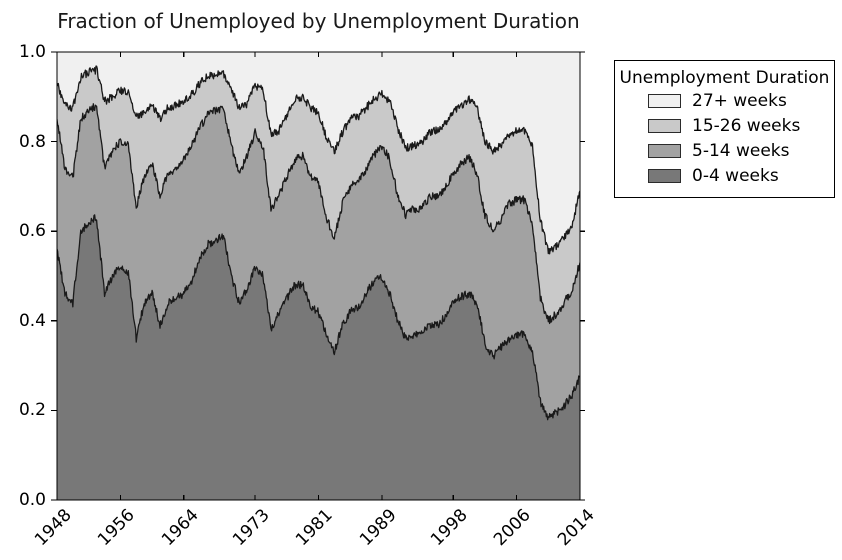 This screenshot has width=842, height=560. Describe the element at coordinates (378, 528) in the screenshot. I see `x-tick-label: 1989` at that location.